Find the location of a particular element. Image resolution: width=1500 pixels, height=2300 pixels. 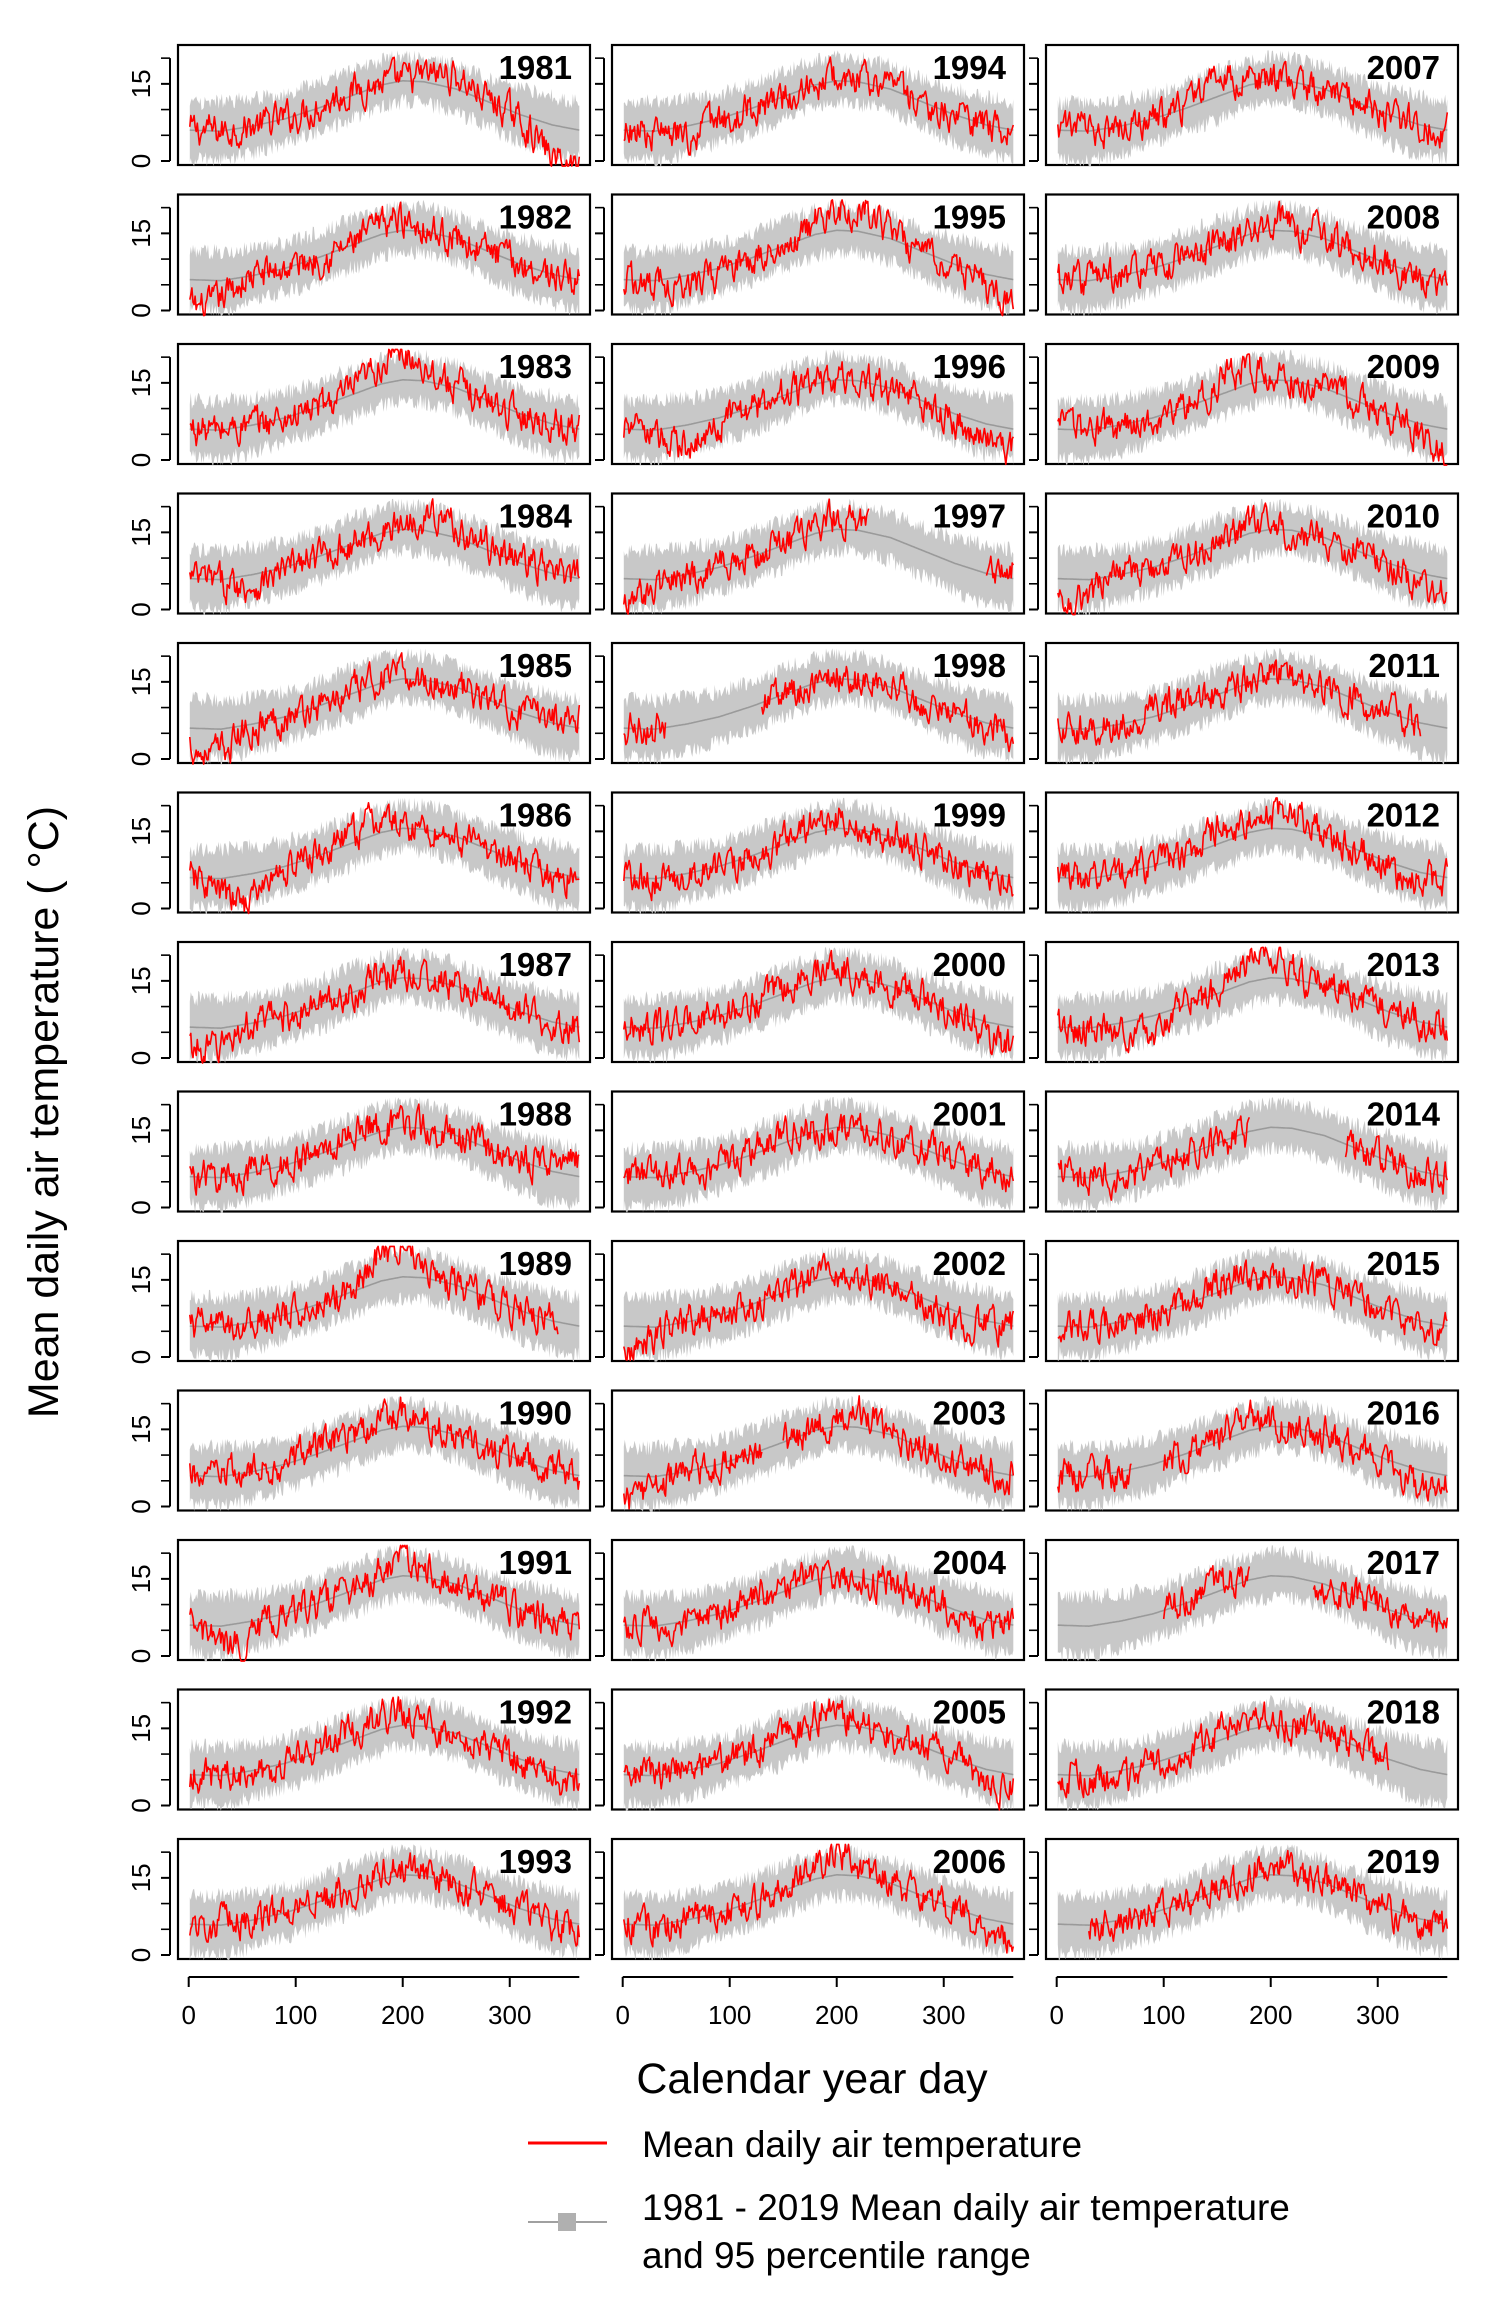

series-2001 is located at coordinates (819, 1152).